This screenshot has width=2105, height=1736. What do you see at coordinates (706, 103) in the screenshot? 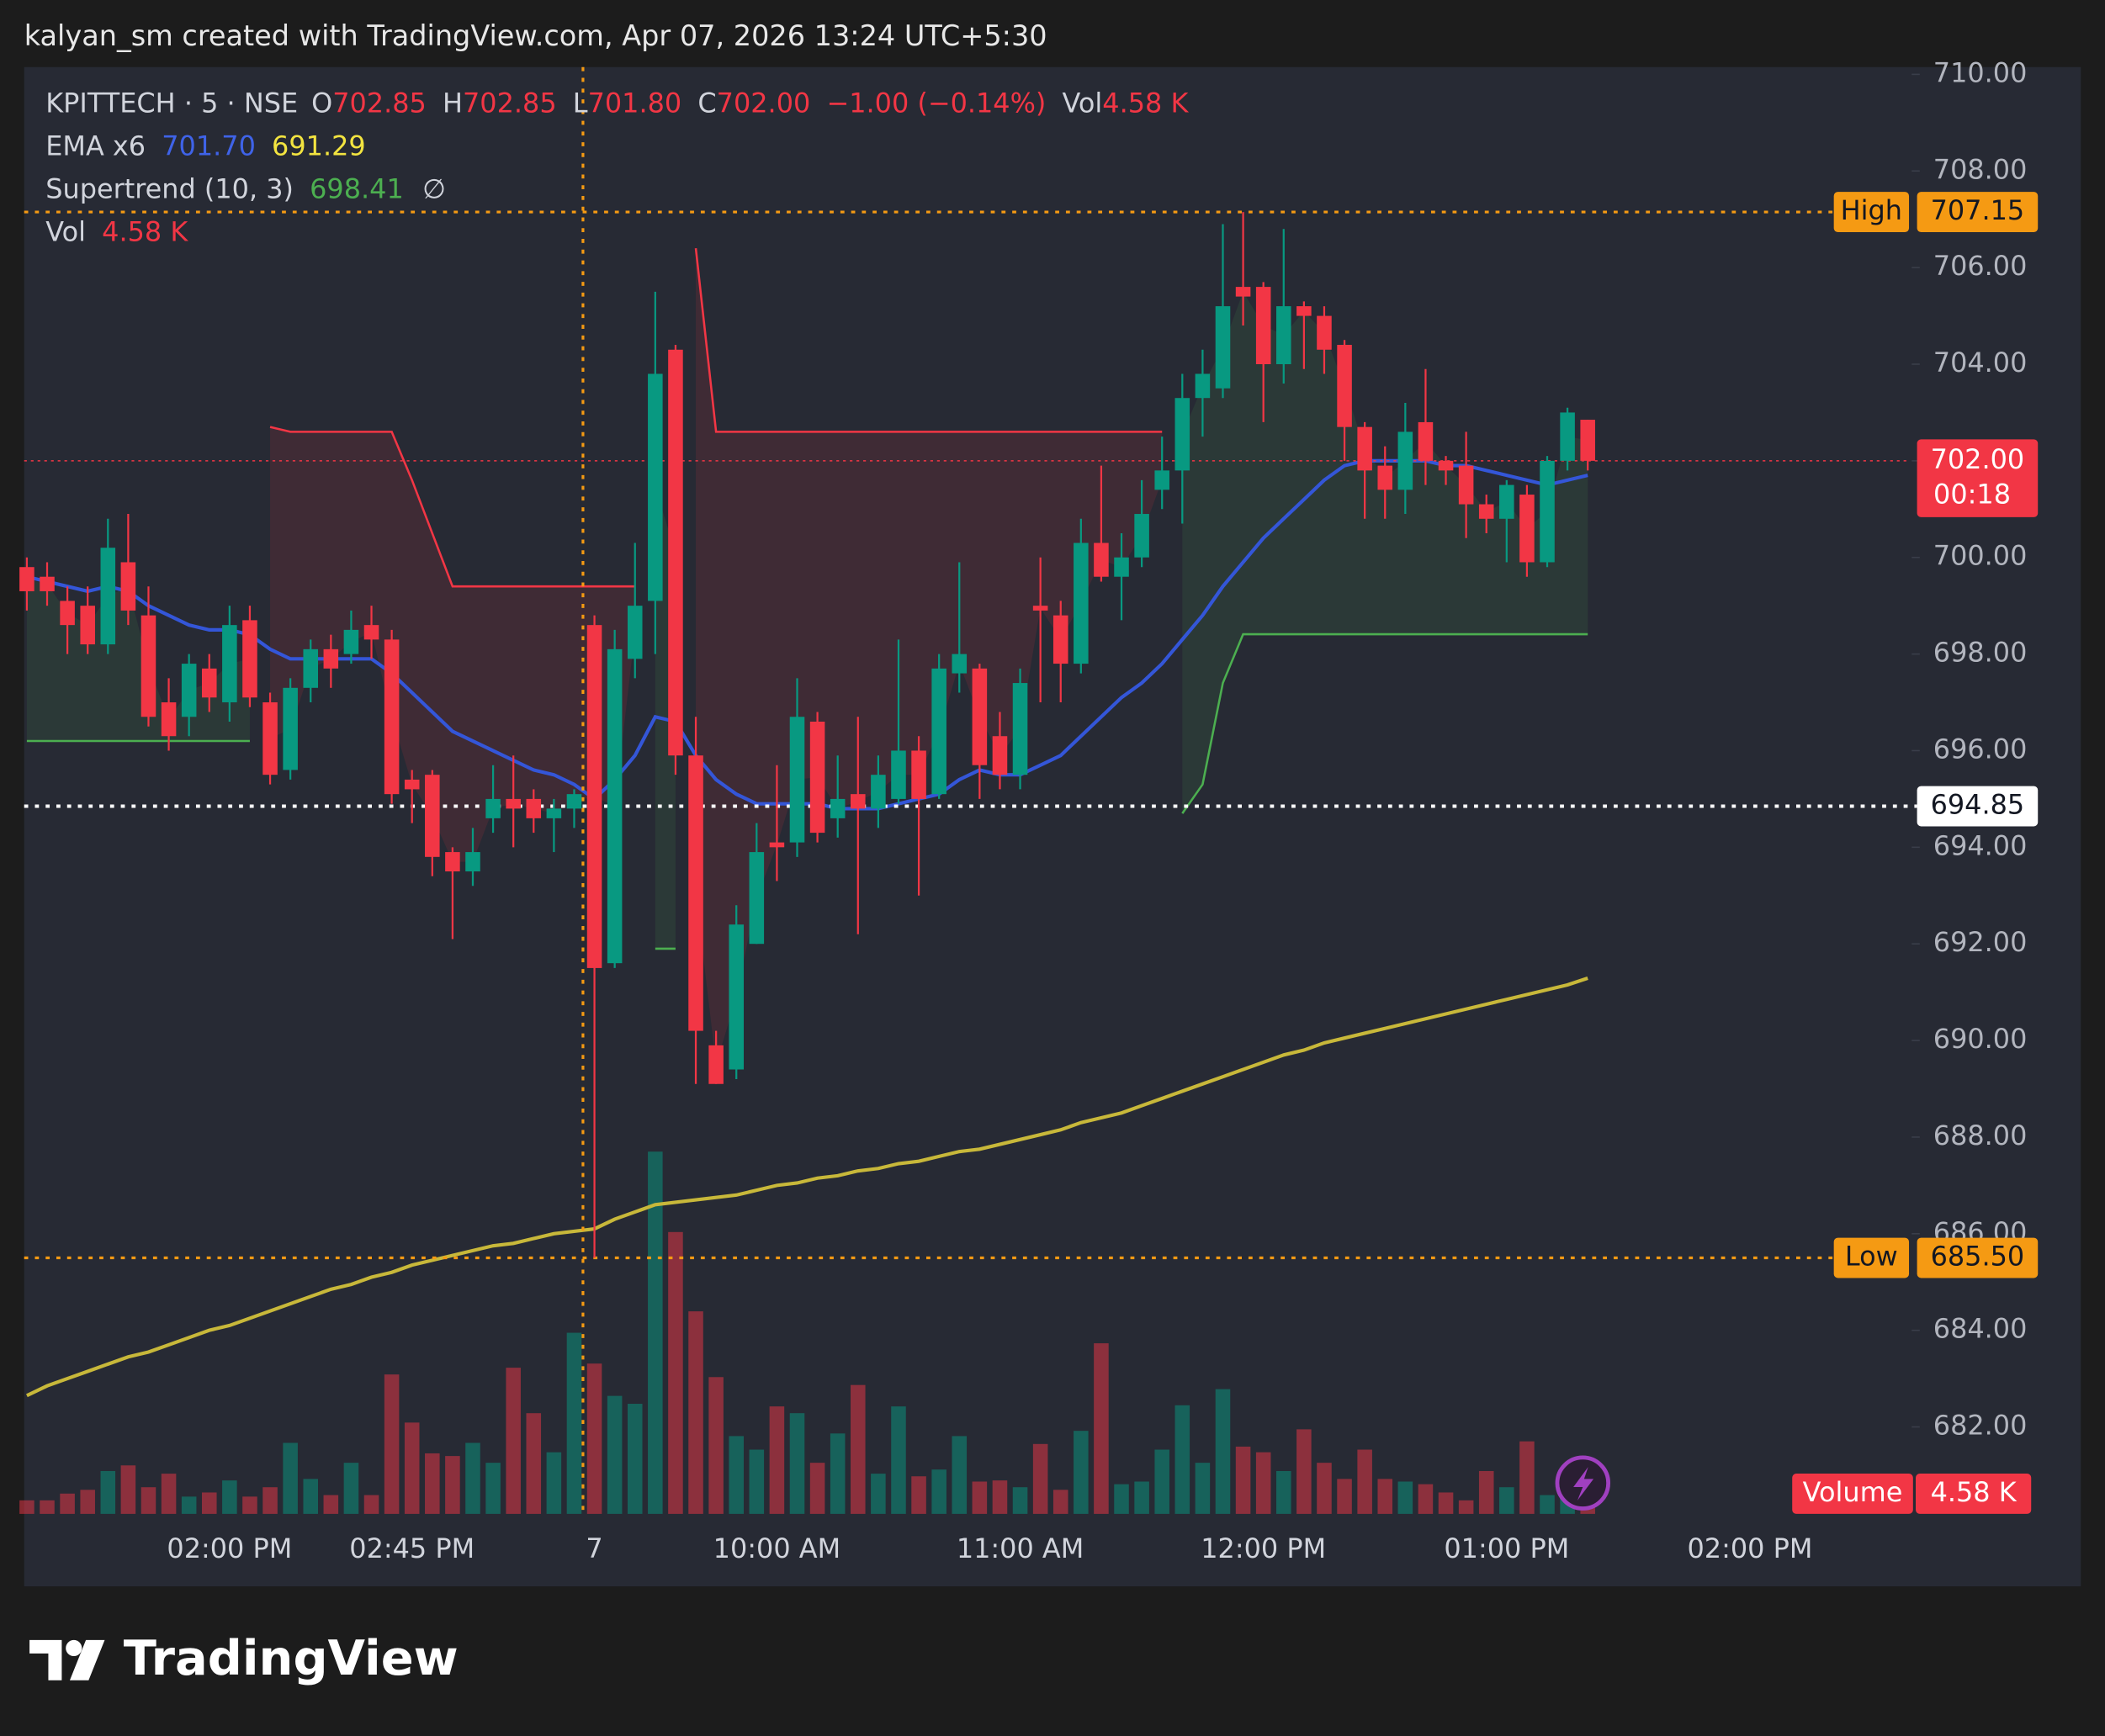
I see `legend-c: C` at bounding box center [706, 103].